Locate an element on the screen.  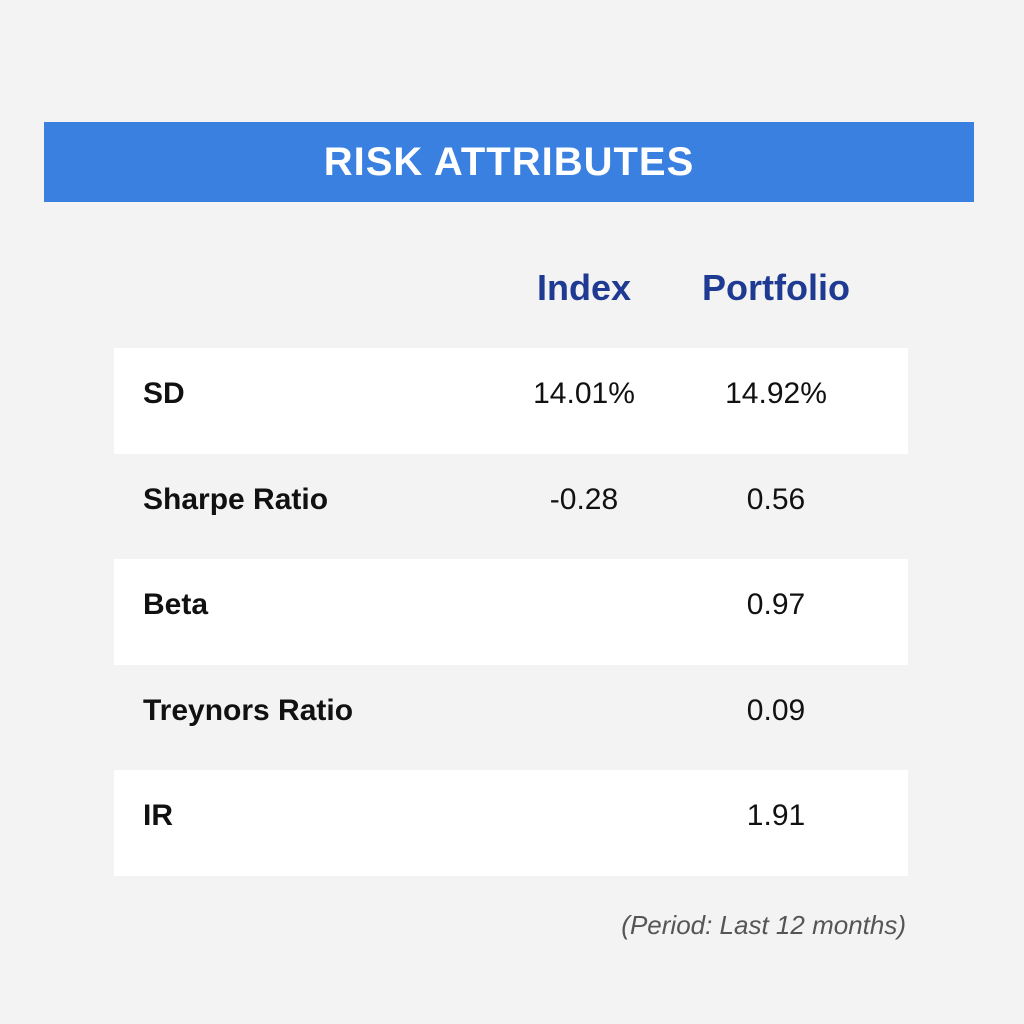
table-row-sharpe-ratio: Sharpe Ratio -0.28 0.56 is located at coordinates (511, 507).